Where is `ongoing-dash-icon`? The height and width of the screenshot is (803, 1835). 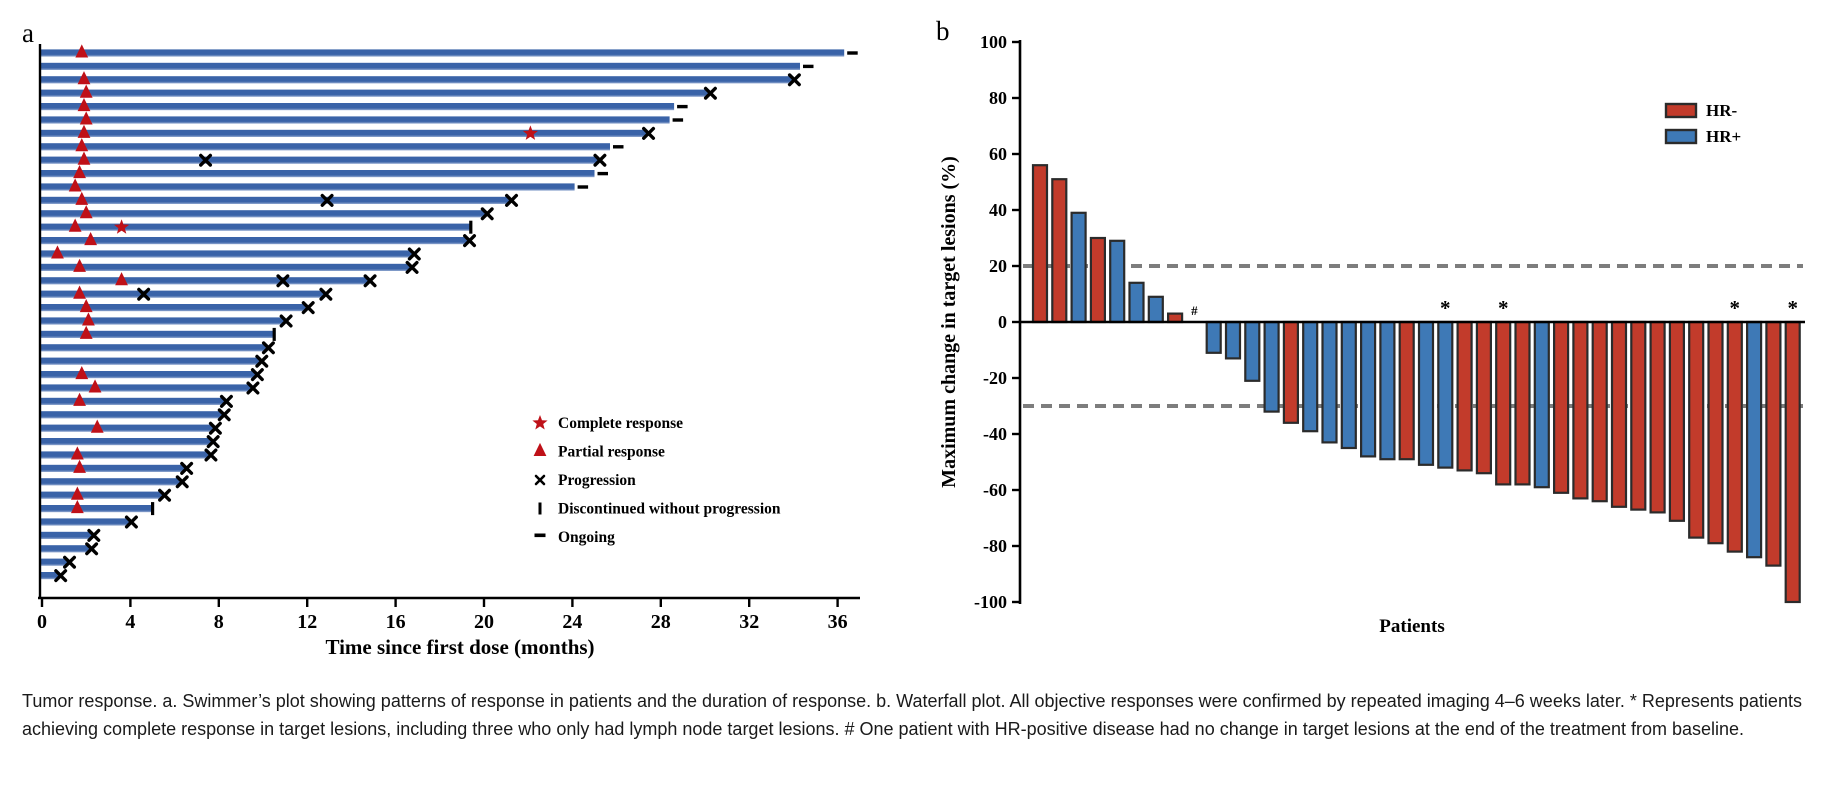
ongoing-dash-icon is located at coordinates (618, 147).